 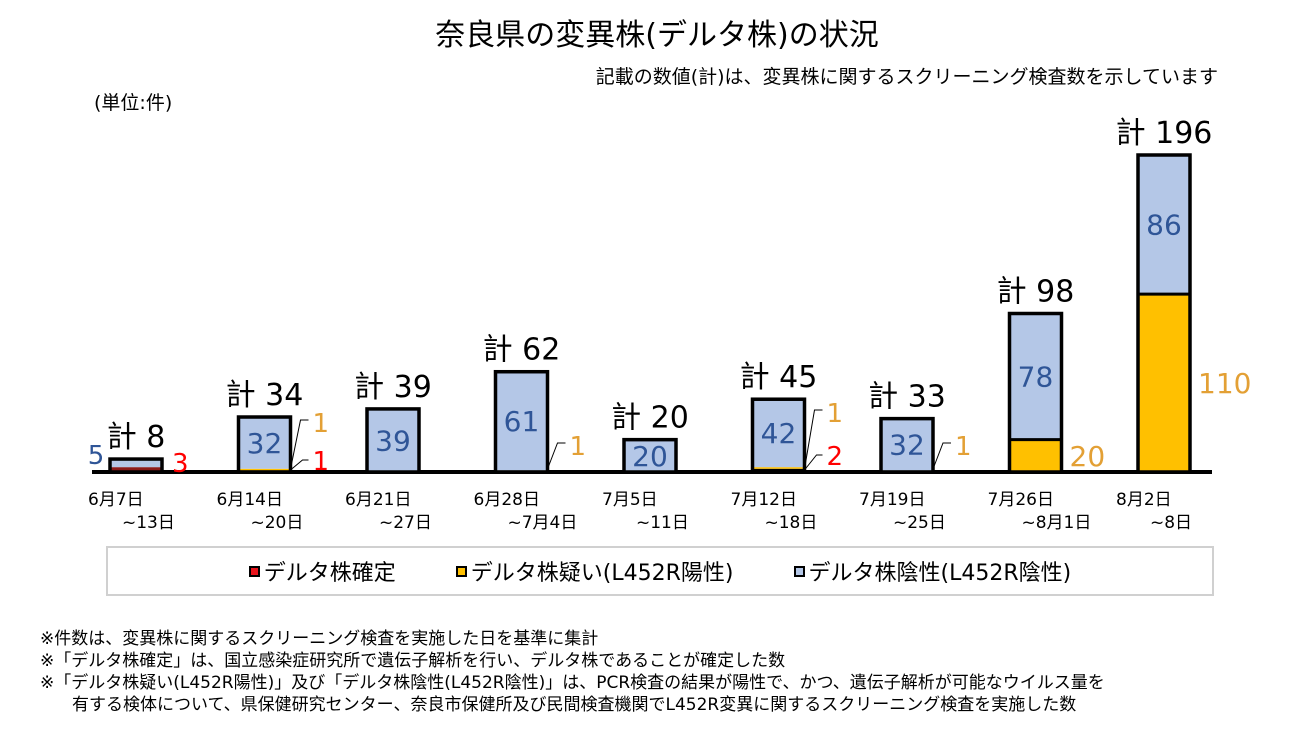 I want to click on confirmed-value-label: 3, so click(x=180, y=464).